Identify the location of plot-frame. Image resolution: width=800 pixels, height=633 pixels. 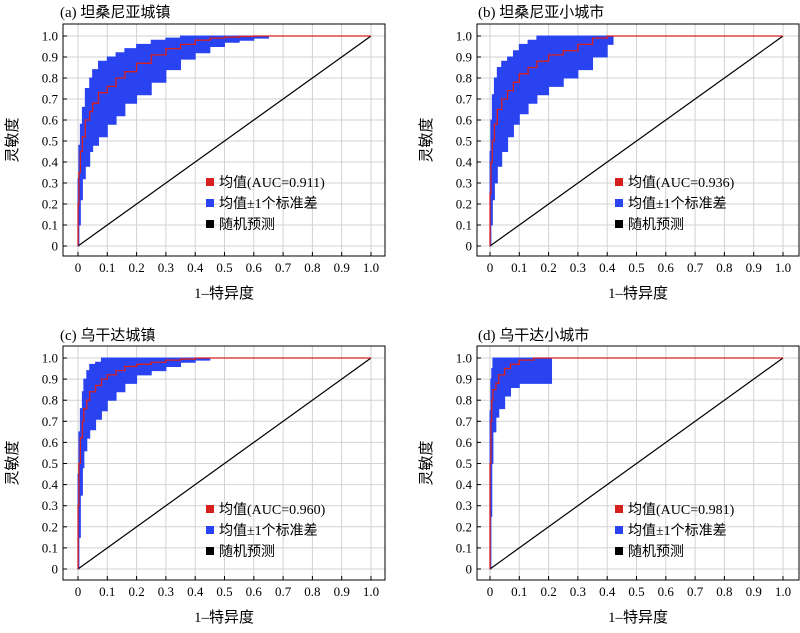
(638, 140).